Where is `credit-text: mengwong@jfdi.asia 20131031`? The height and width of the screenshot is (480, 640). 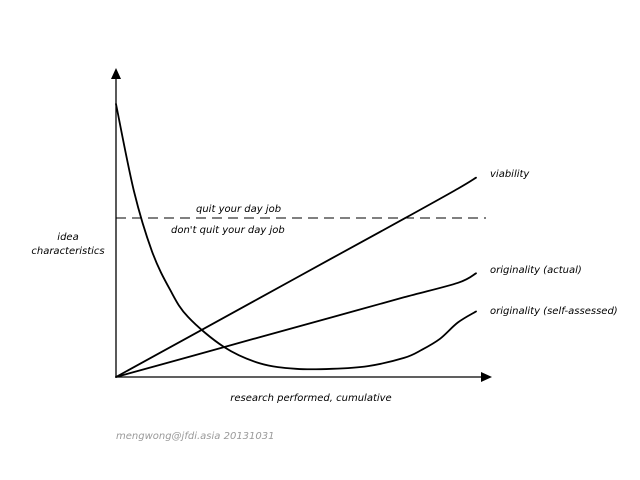
credit-text: mengwong@jfdi.asia 20131031 is located at coordinates (195, 436).